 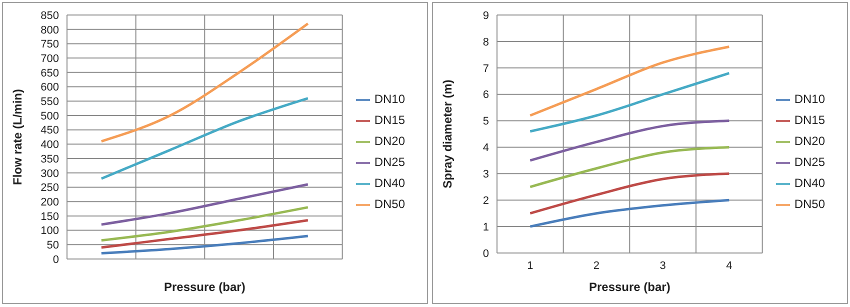 I want to click on y-tick-label: 700, so click(x=49, y=58).